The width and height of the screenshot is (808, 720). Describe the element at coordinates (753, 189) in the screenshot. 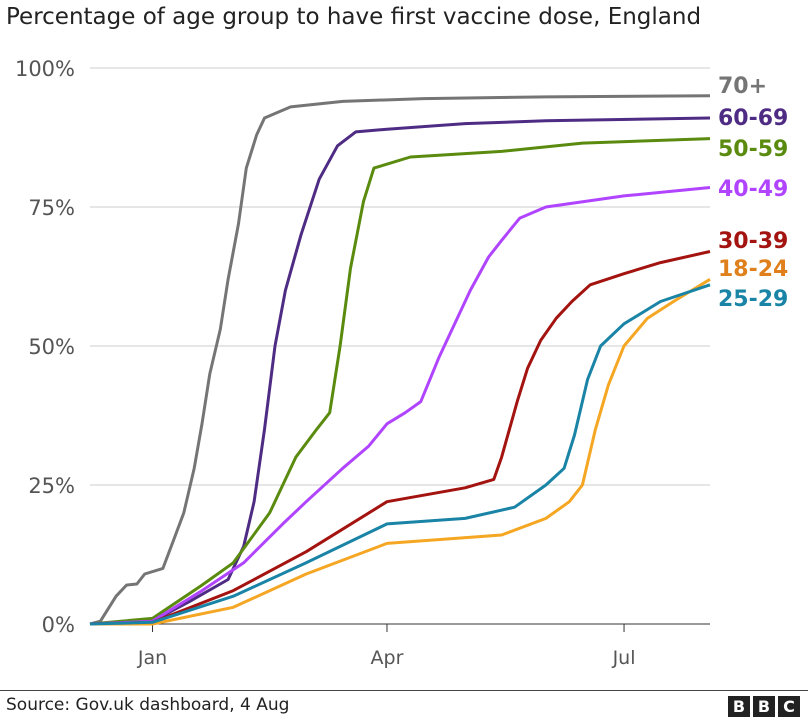

I see `series-label: 40-49` at that location.